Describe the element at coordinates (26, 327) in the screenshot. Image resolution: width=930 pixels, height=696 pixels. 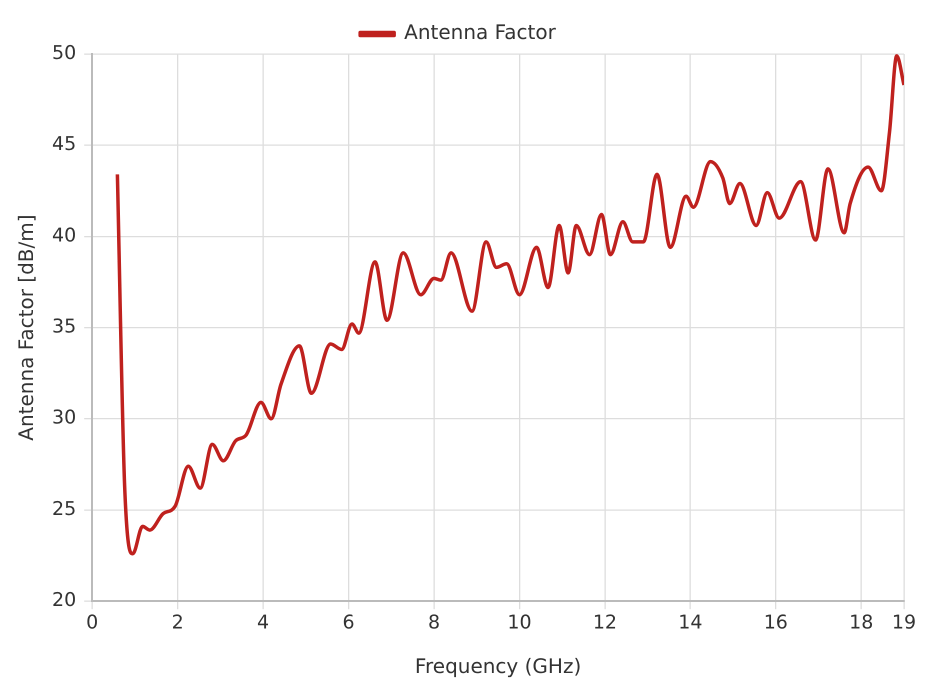
I see `y-axis-title: Antenna Factor [dB/m]` at that location.